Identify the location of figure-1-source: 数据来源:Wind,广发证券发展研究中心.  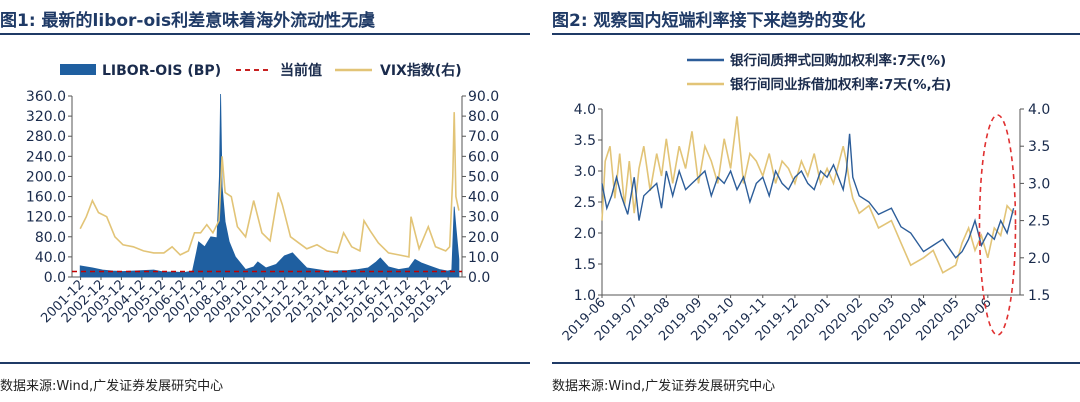
(112, 386).